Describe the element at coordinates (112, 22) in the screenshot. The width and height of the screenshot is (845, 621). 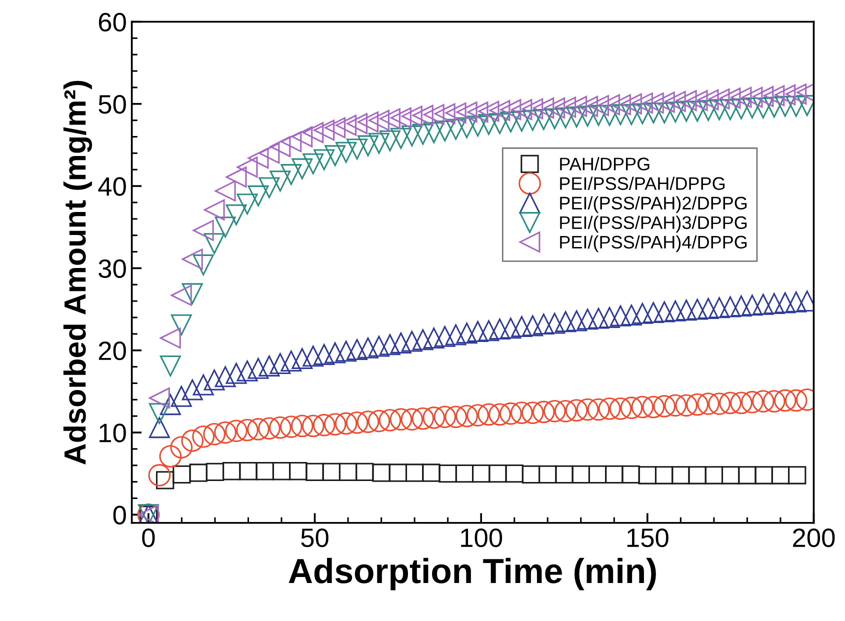
I see `y-tick-label: 60` at that location.